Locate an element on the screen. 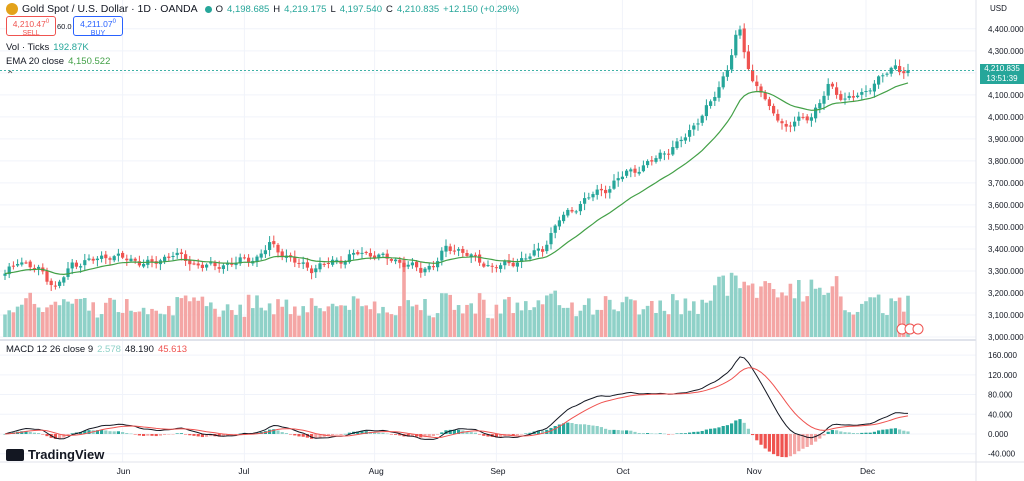 This screenshot has height=481, width=1024. price-axis-label: 3,200.000 is located at coordinates (1006, 293).